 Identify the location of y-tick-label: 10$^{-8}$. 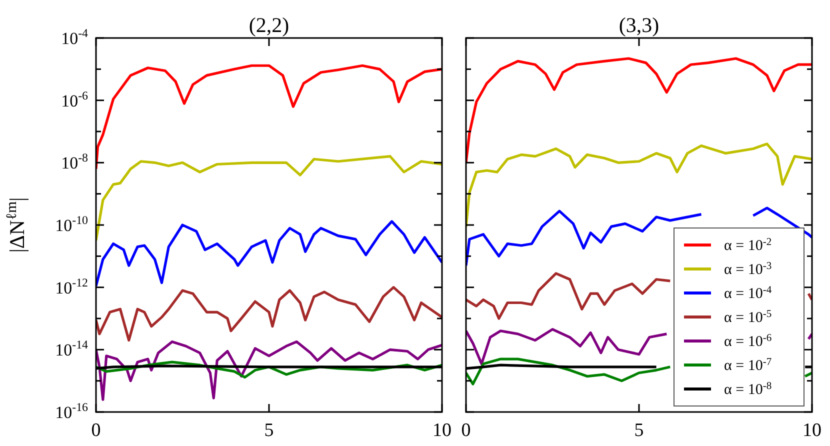
(74, 161).